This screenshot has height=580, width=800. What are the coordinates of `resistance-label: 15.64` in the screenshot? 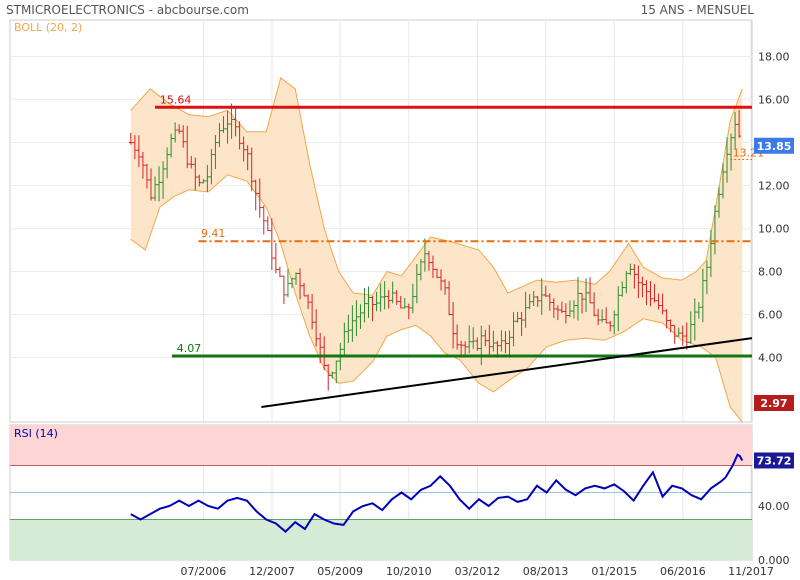 It's located at (176, 99).